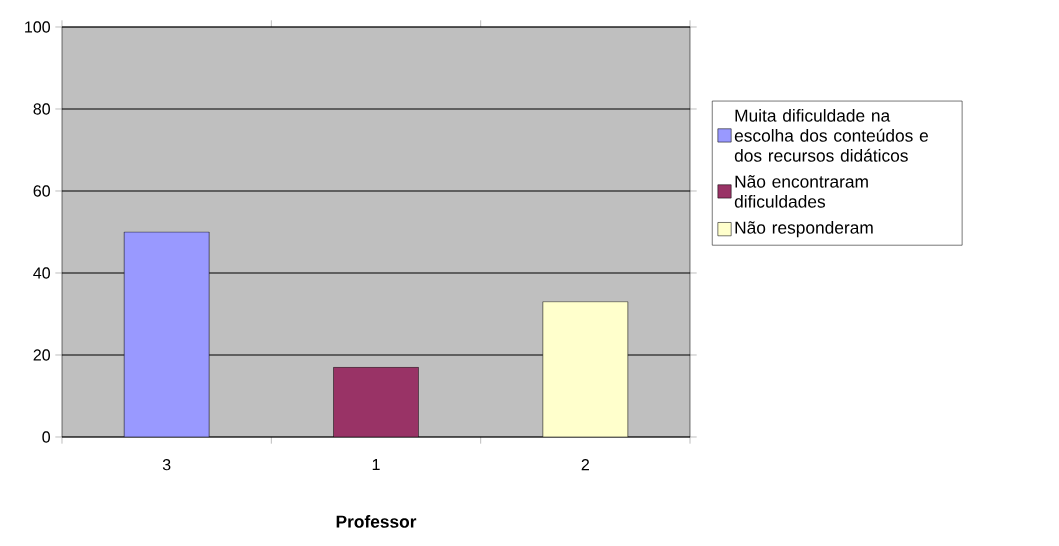  Describe the element at coordinates (41, 273) in the screenshot. I see `y-tick-label: 40` at that location.